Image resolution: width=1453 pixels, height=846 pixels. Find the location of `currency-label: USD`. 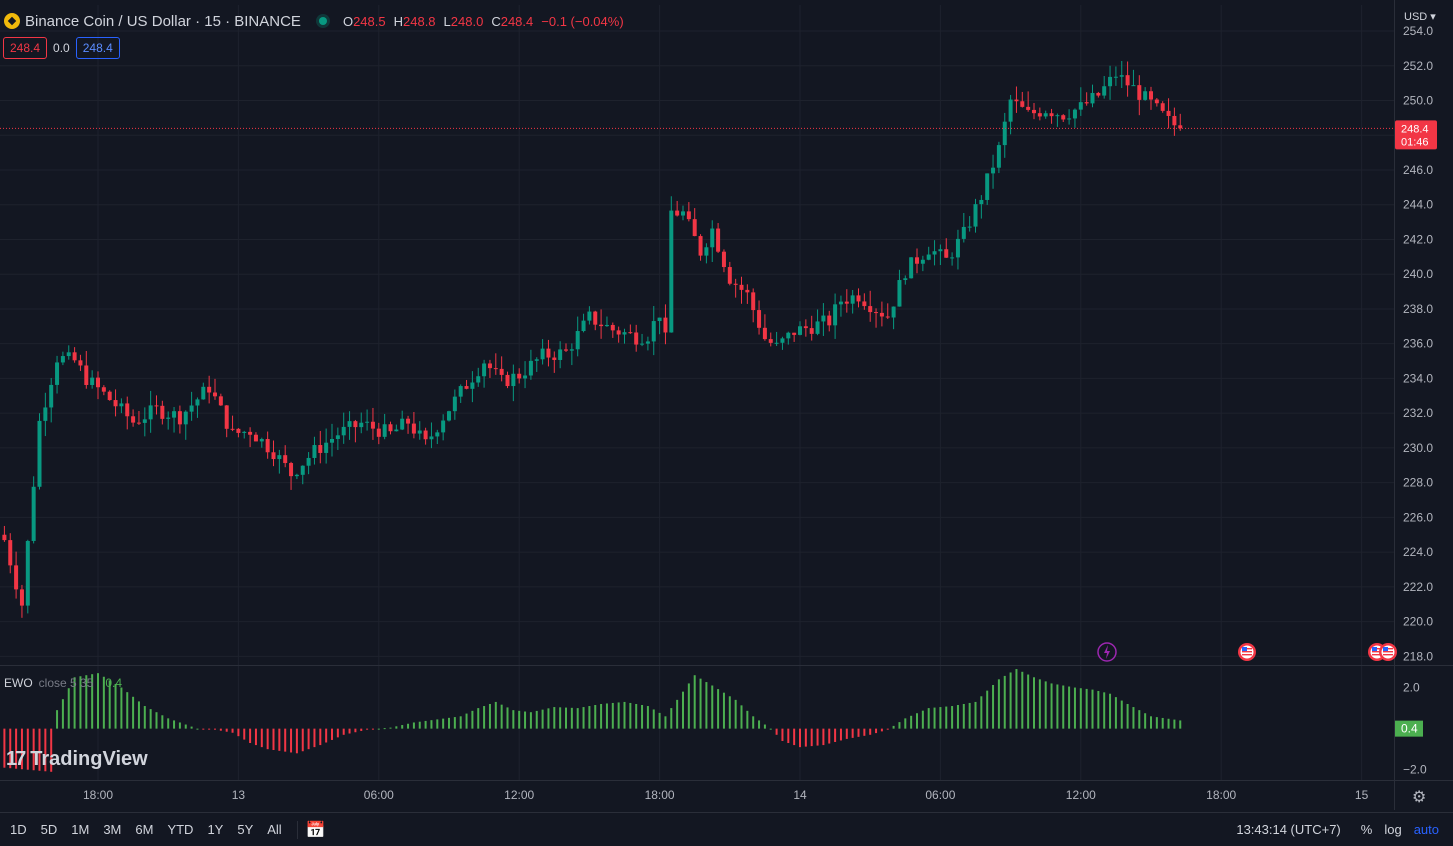

currency-label: USD is located at coordinates (1416, 17).